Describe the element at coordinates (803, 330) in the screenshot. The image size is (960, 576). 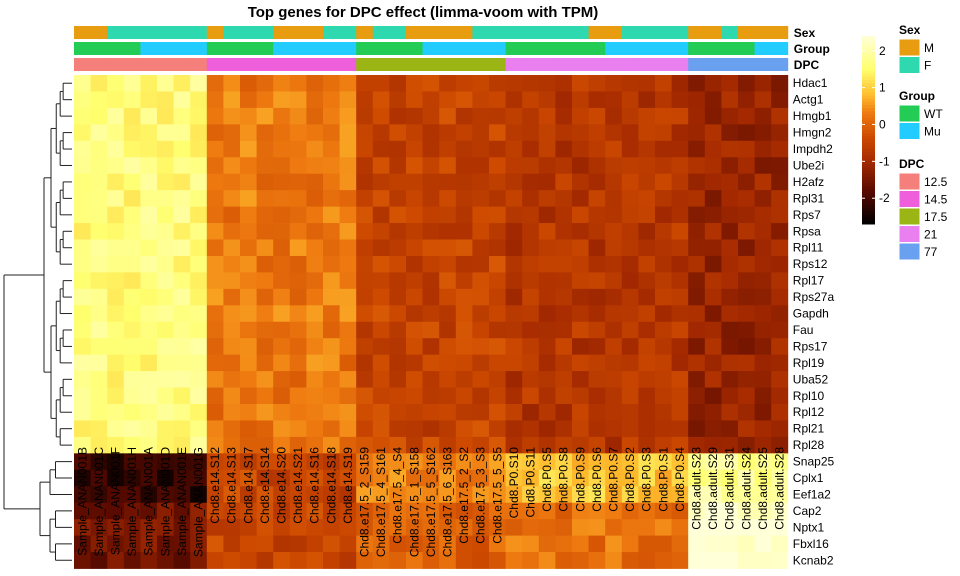
I see `row-label: Fau` at that location.